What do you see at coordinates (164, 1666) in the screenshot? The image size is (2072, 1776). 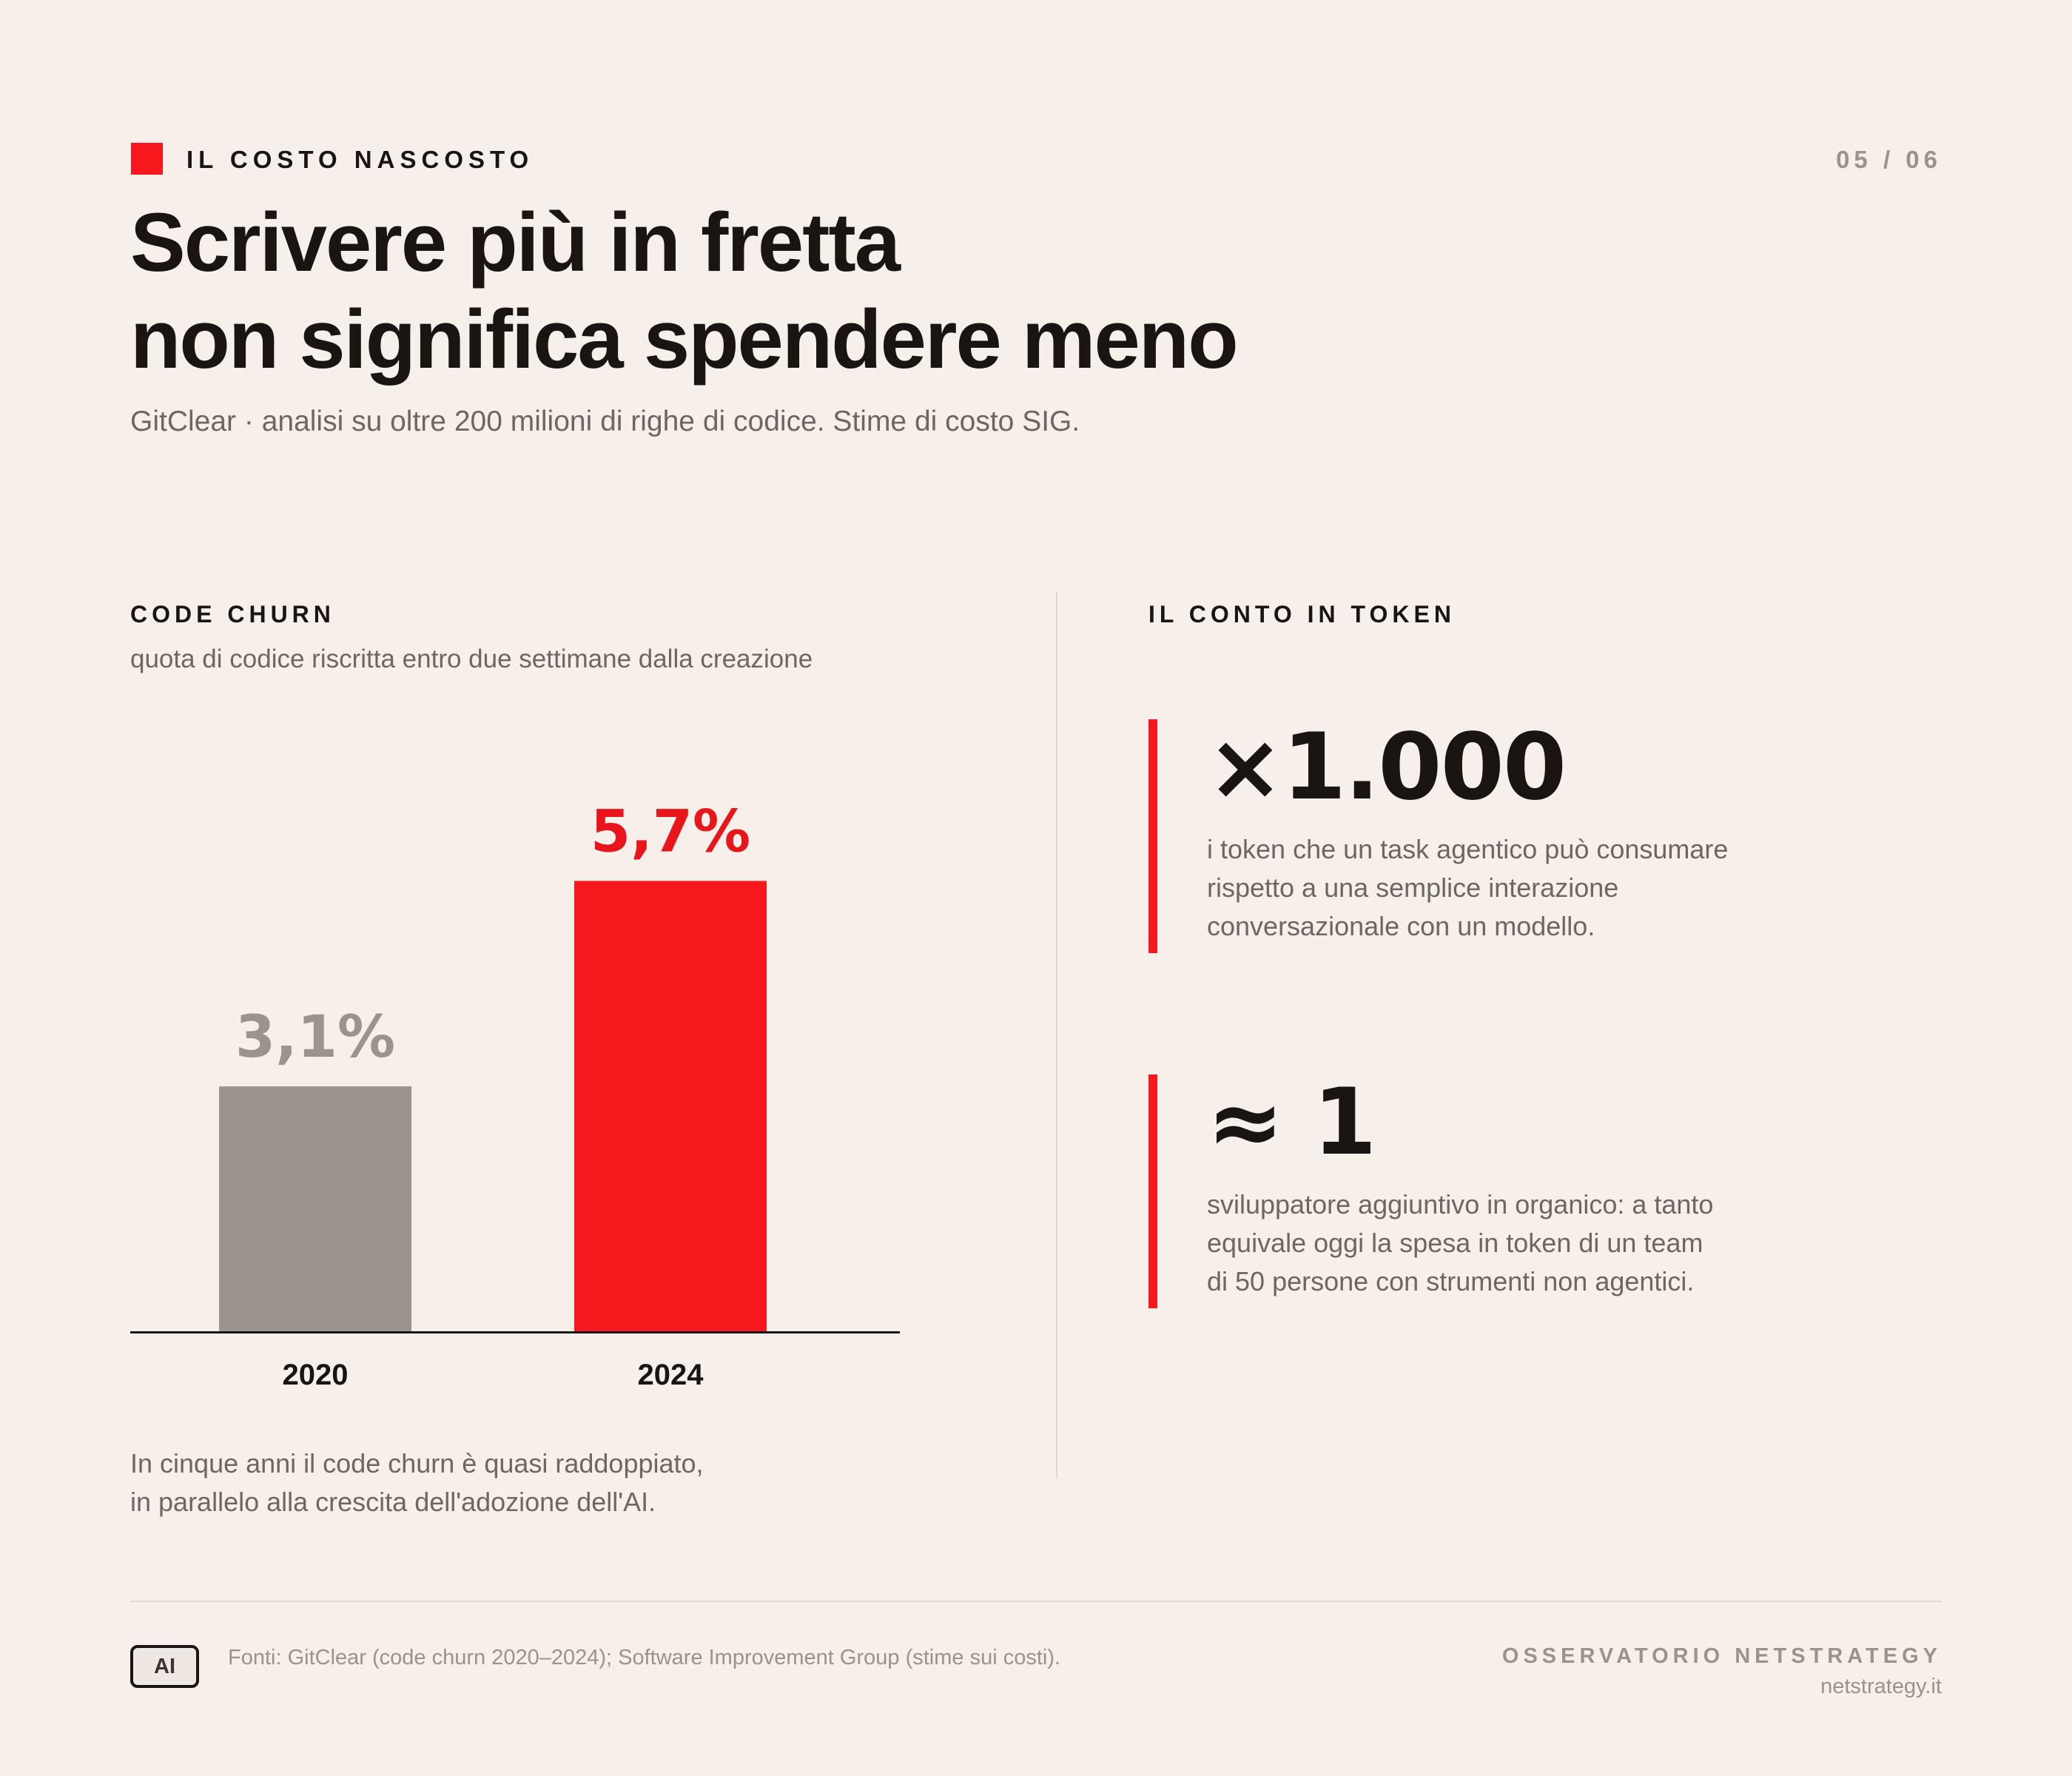 I see `ai-badge: AI` at bounding box center [164, 1666].